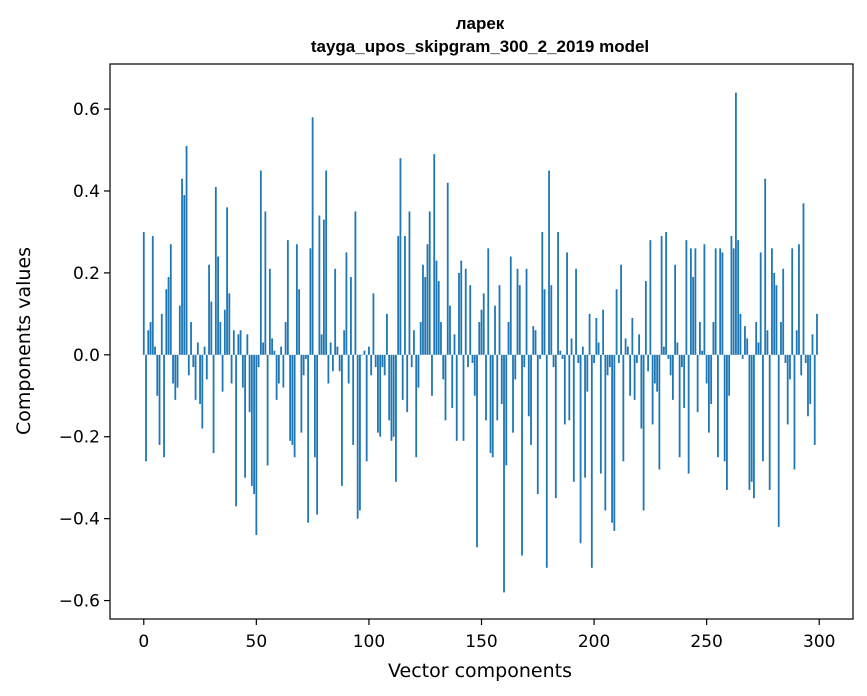  Describe the element at coordinates (143, 642) in the screenshot. I see `x-tick-label: 0` at that location.